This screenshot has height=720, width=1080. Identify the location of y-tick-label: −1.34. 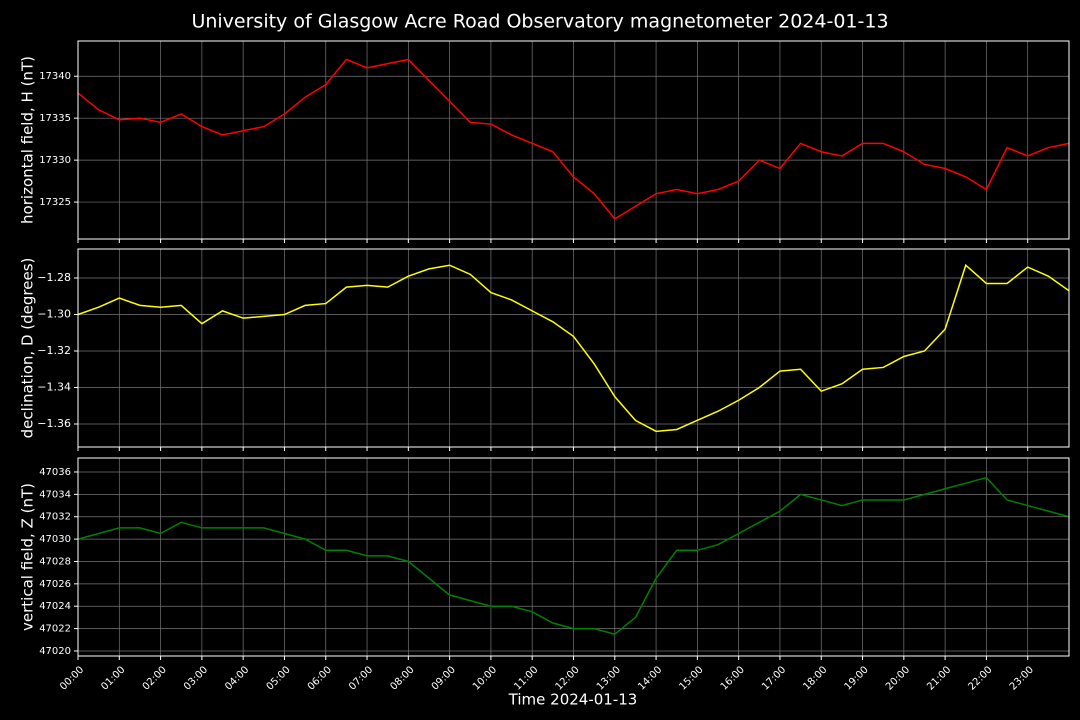
(54, 387).